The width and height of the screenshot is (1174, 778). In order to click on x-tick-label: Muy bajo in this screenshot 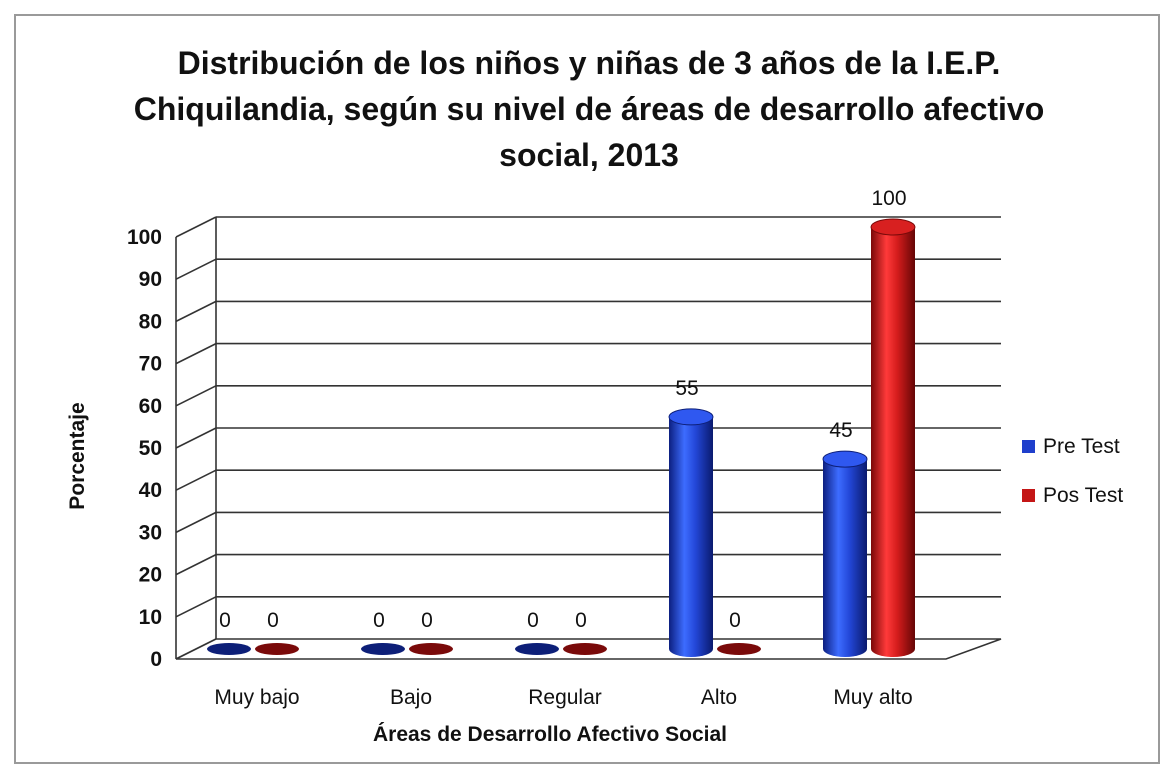, I will do `click(256, 697)`.